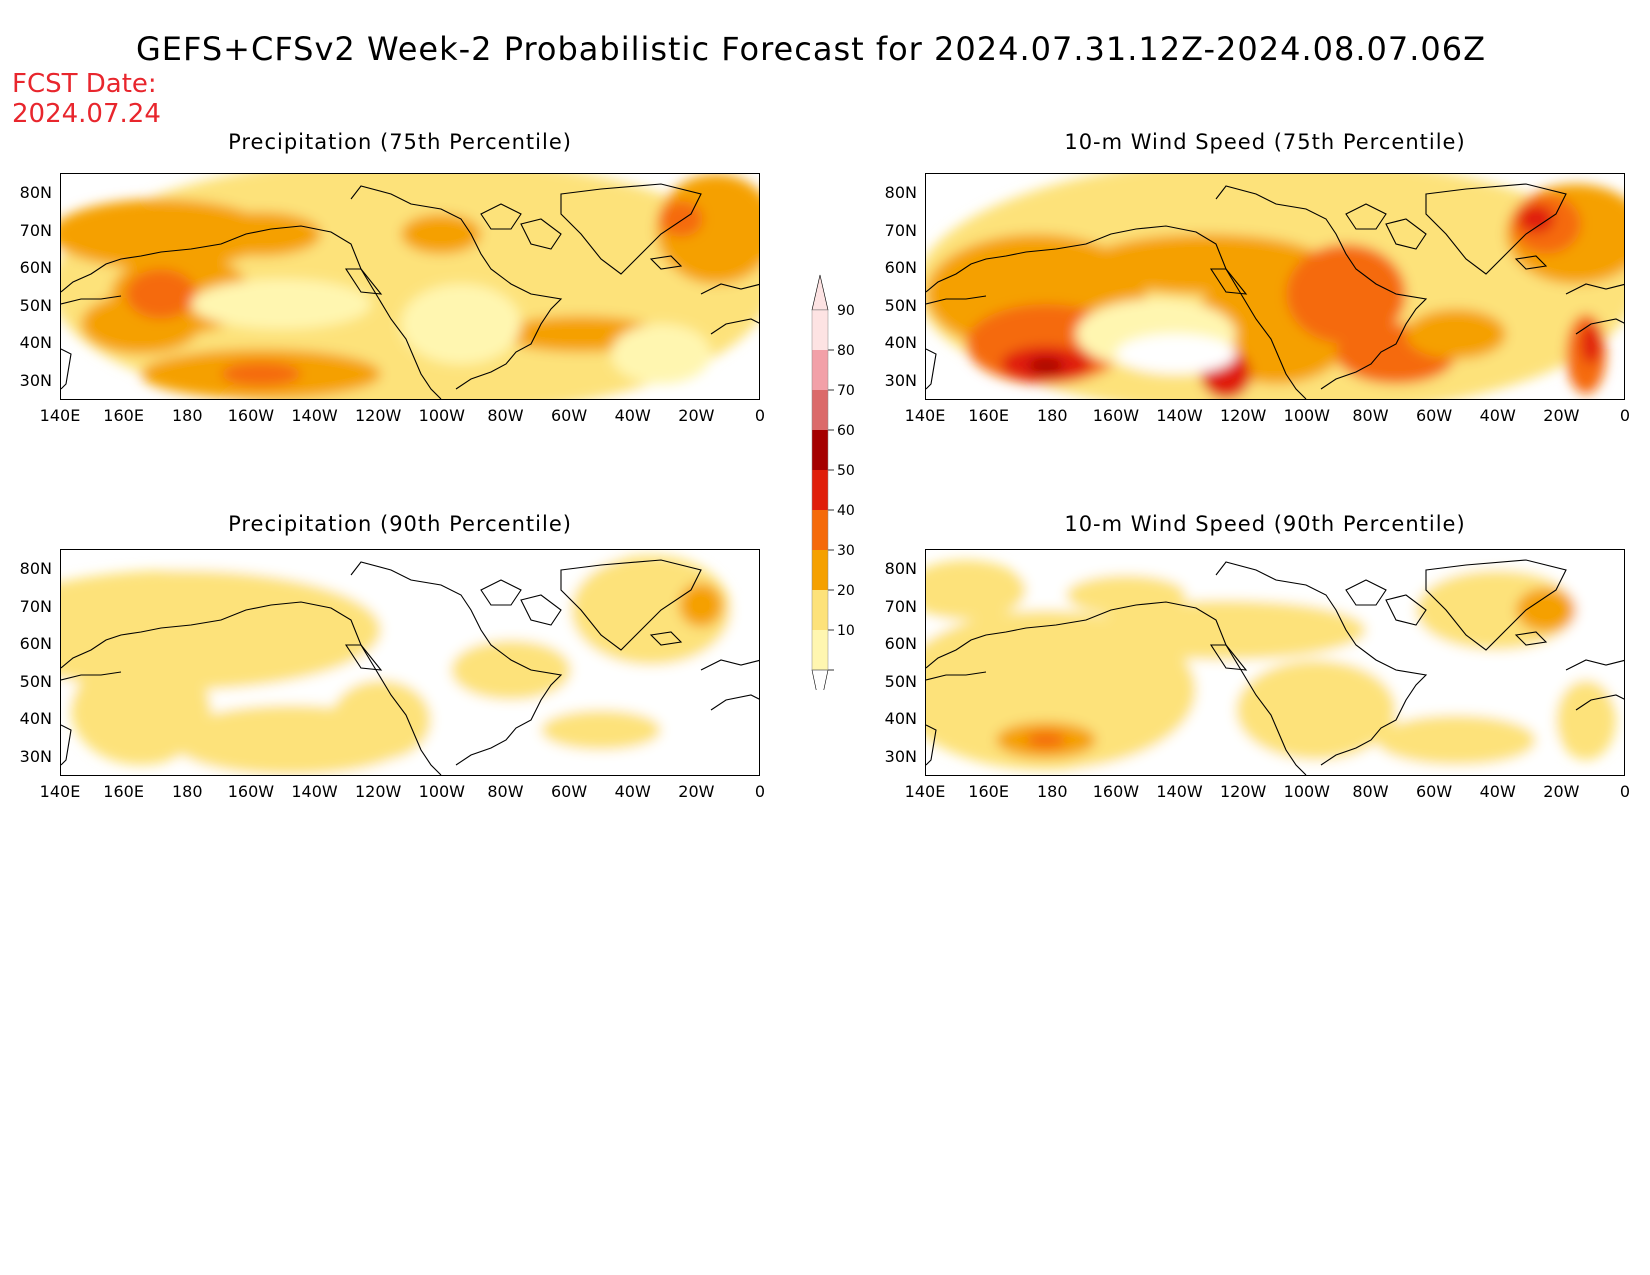 The image size is (1650, 1275). What do you see at coordinates (846, 551) in the screenshot?
I see `colorbar-label: 30` at bounding box center [846, 551].